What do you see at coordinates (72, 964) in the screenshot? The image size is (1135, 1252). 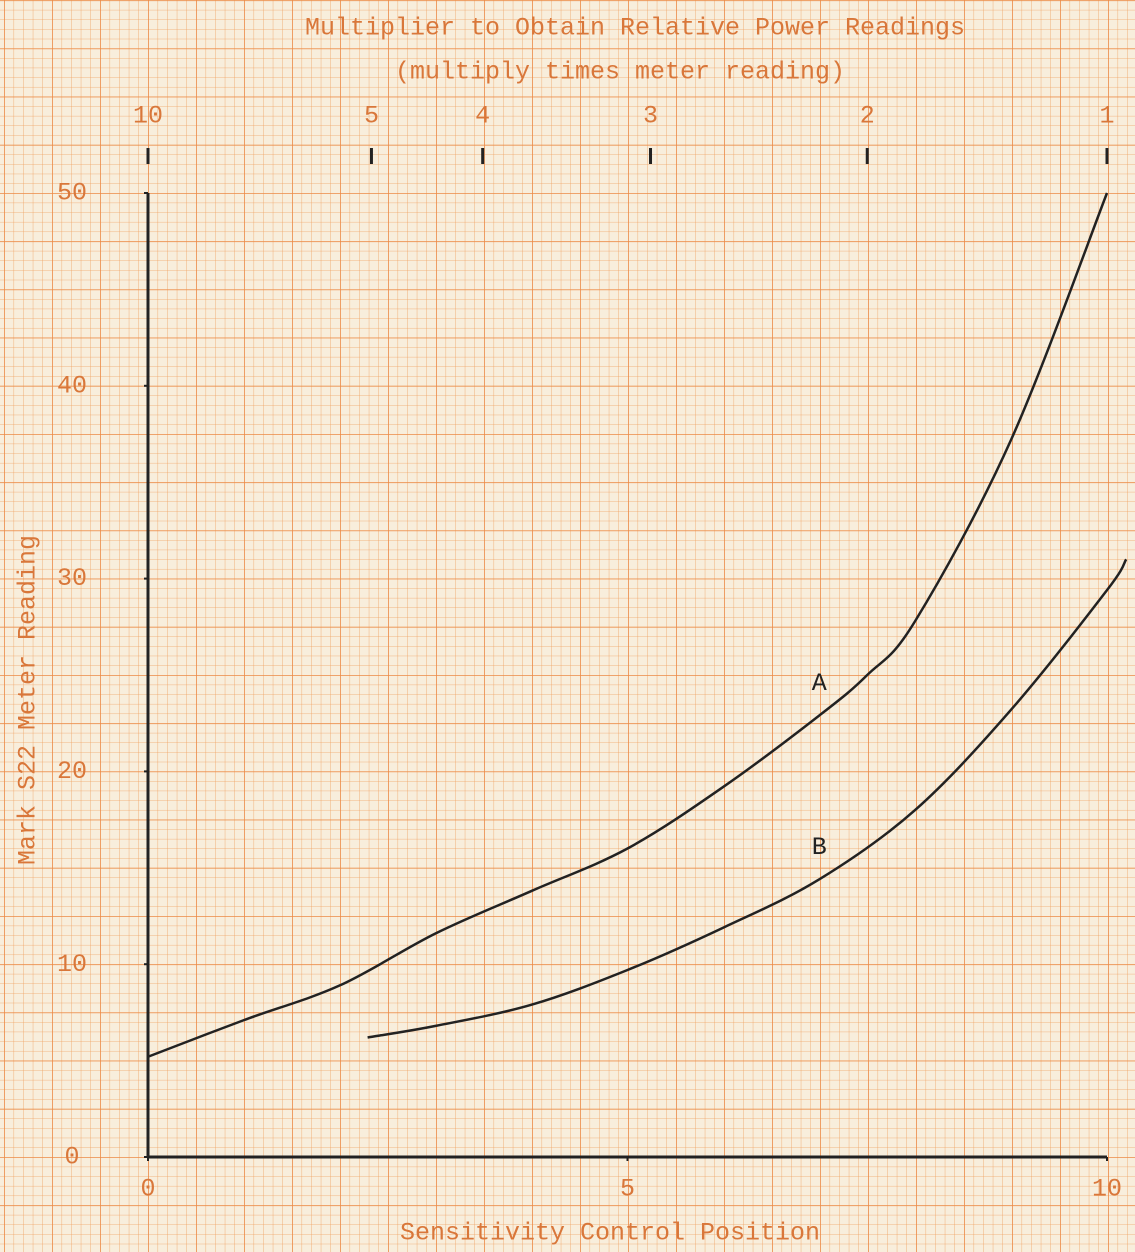 I see `y-tick-label: 10` at bounding box center [72, 964].